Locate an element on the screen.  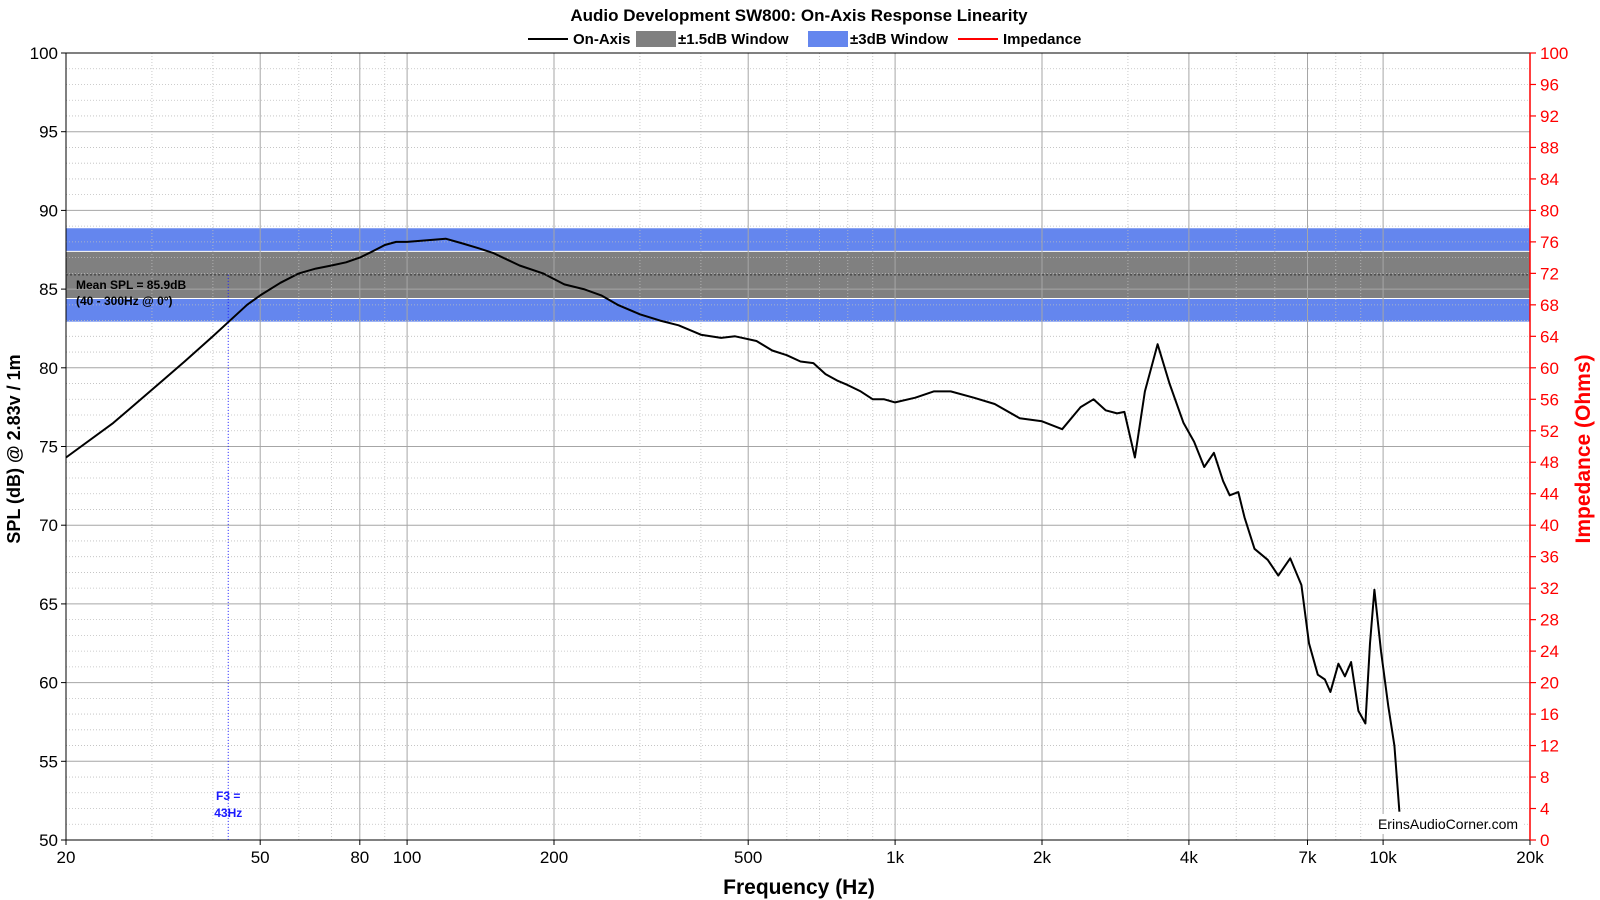
y2-tick-label: 0 is located at coordinates (1544, 840).